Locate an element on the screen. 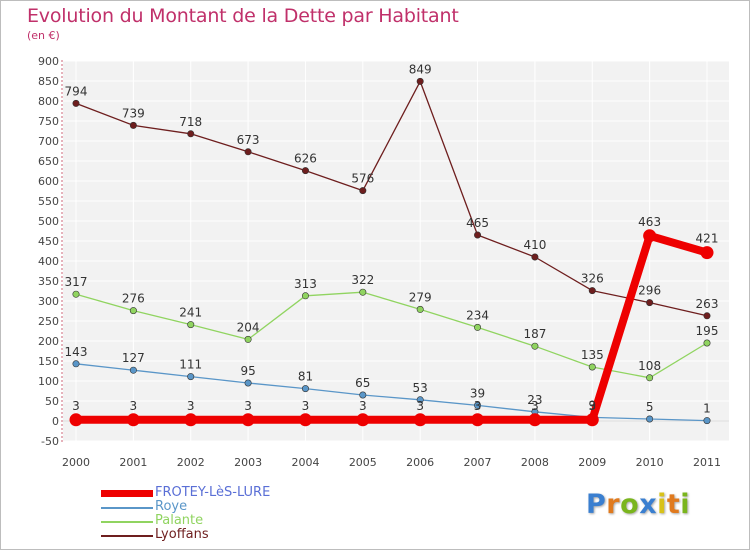  logo-letter: i is located at coordinates (662, 504).